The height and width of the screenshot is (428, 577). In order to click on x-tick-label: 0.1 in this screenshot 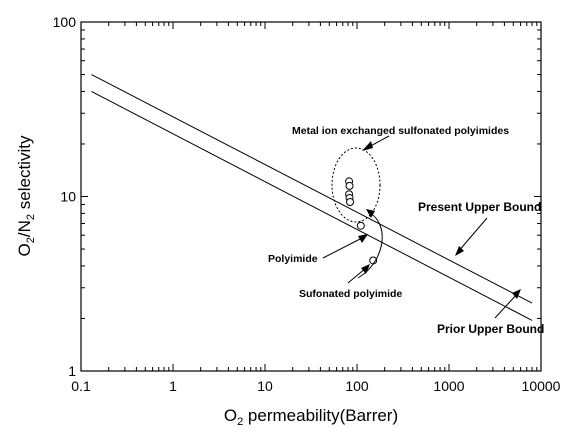, I will do `click(81, 386)`.